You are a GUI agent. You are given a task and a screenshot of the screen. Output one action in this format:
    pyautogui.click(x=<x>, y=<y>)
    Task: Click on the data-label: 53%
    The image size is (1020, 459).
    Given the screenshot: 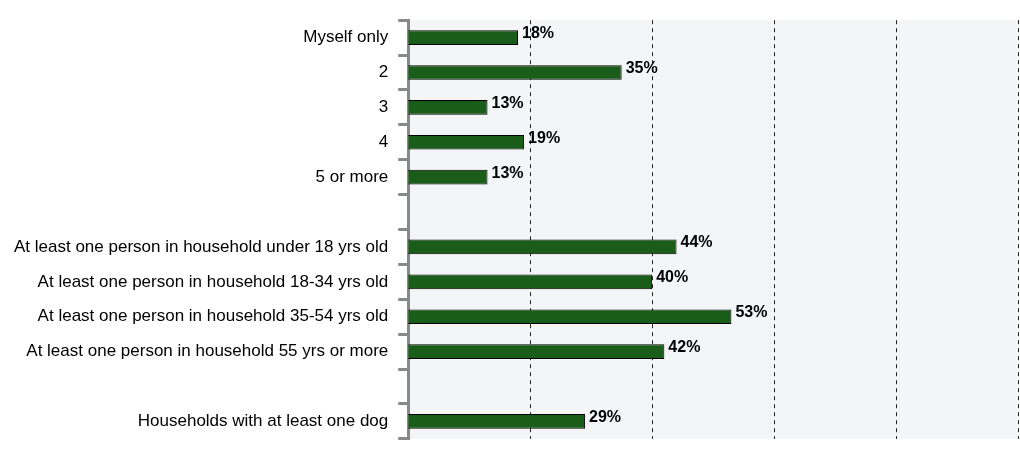 What is the action you would take?
    pyautogui.click(x=751, y=312)
    